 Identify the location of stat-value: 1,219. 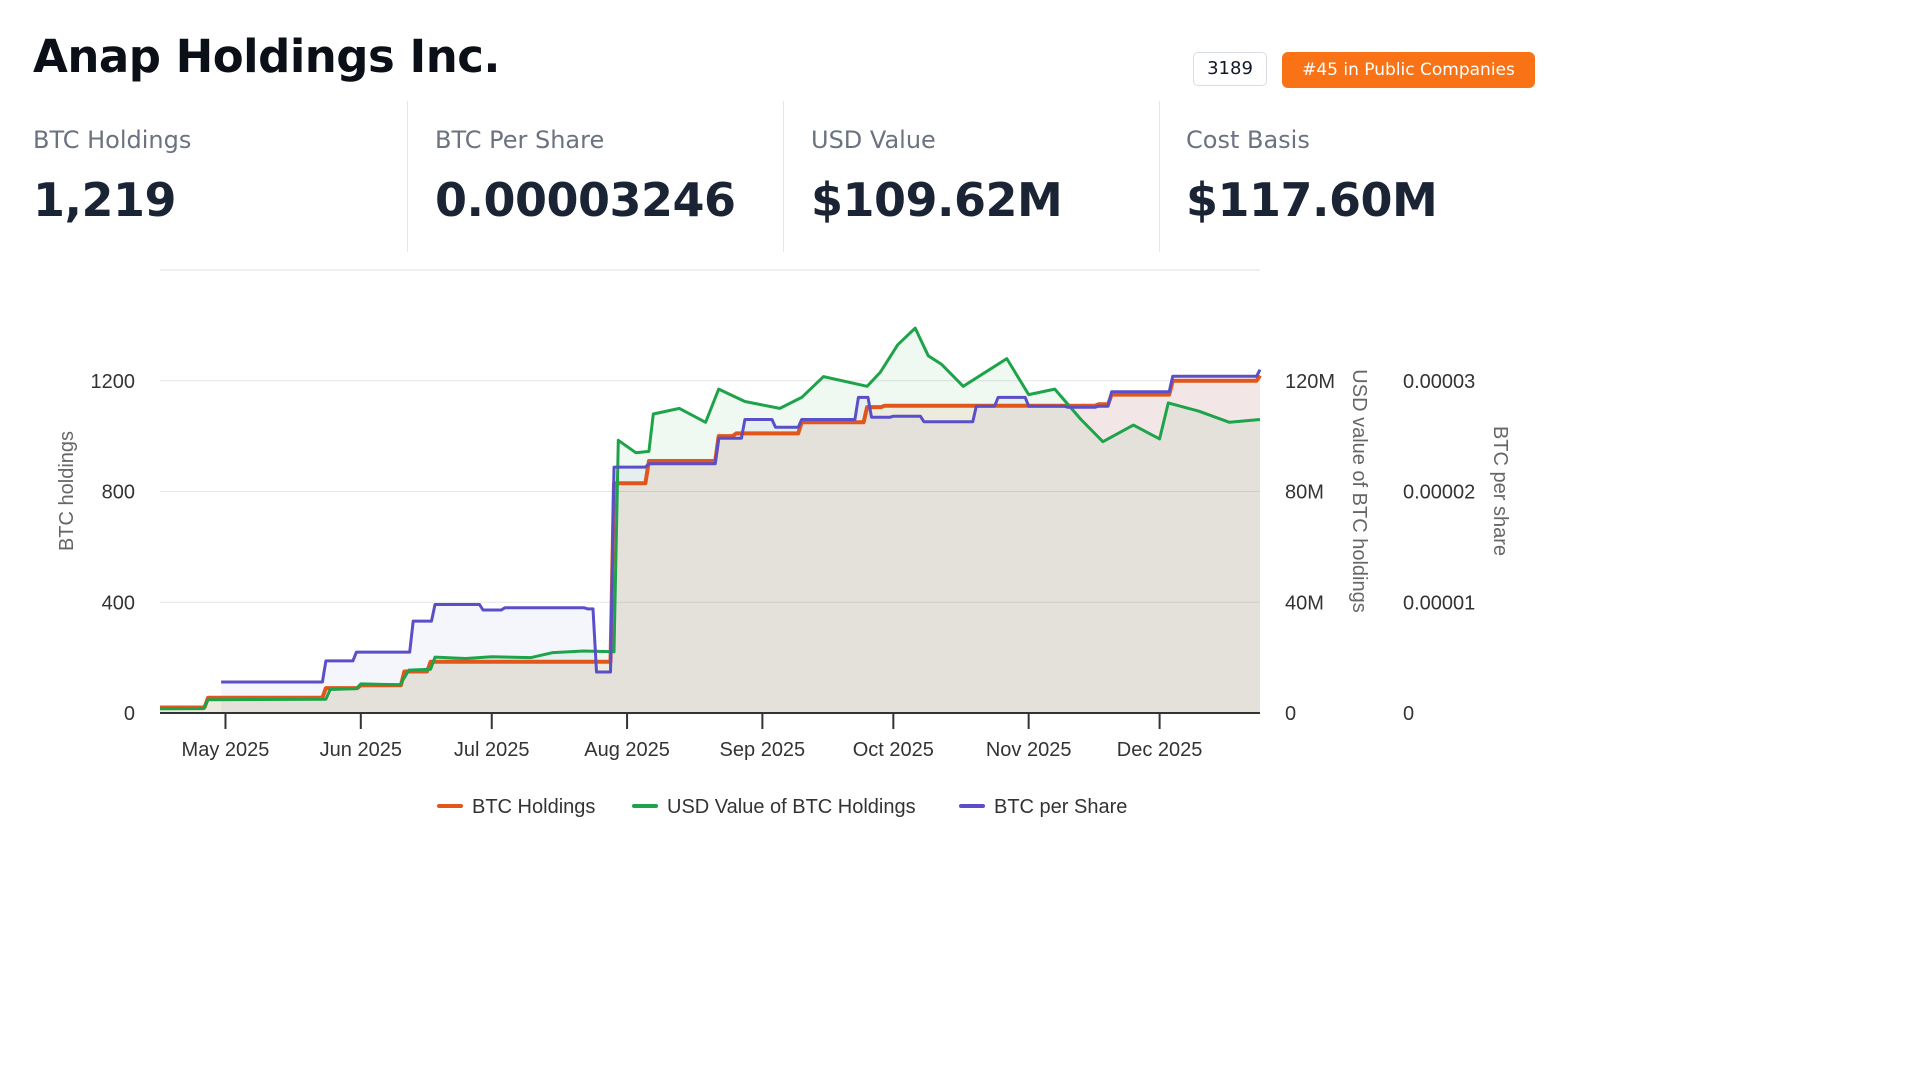
(105, 200).